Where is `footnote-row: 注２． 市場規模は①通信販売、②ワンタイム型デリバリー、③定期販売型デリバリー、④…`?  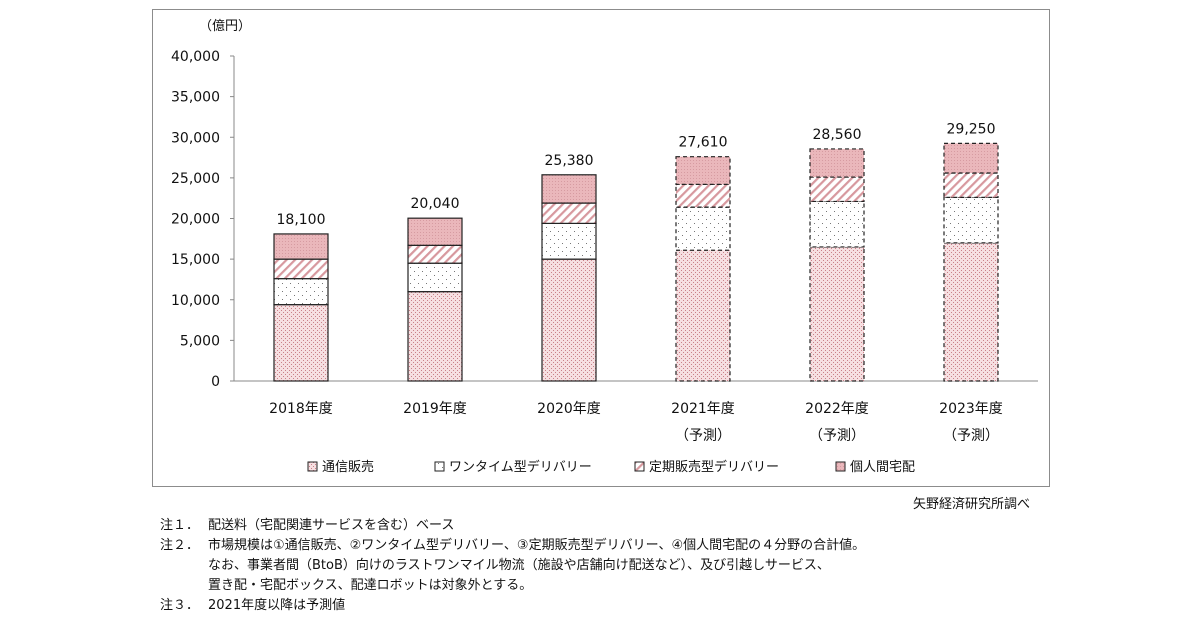 footnote-row: 注２． 市場規模は①通信販売、②ワンタイム型デリバリー、③定期販売型デリバリー、④… is located at coordinates (512, 546).